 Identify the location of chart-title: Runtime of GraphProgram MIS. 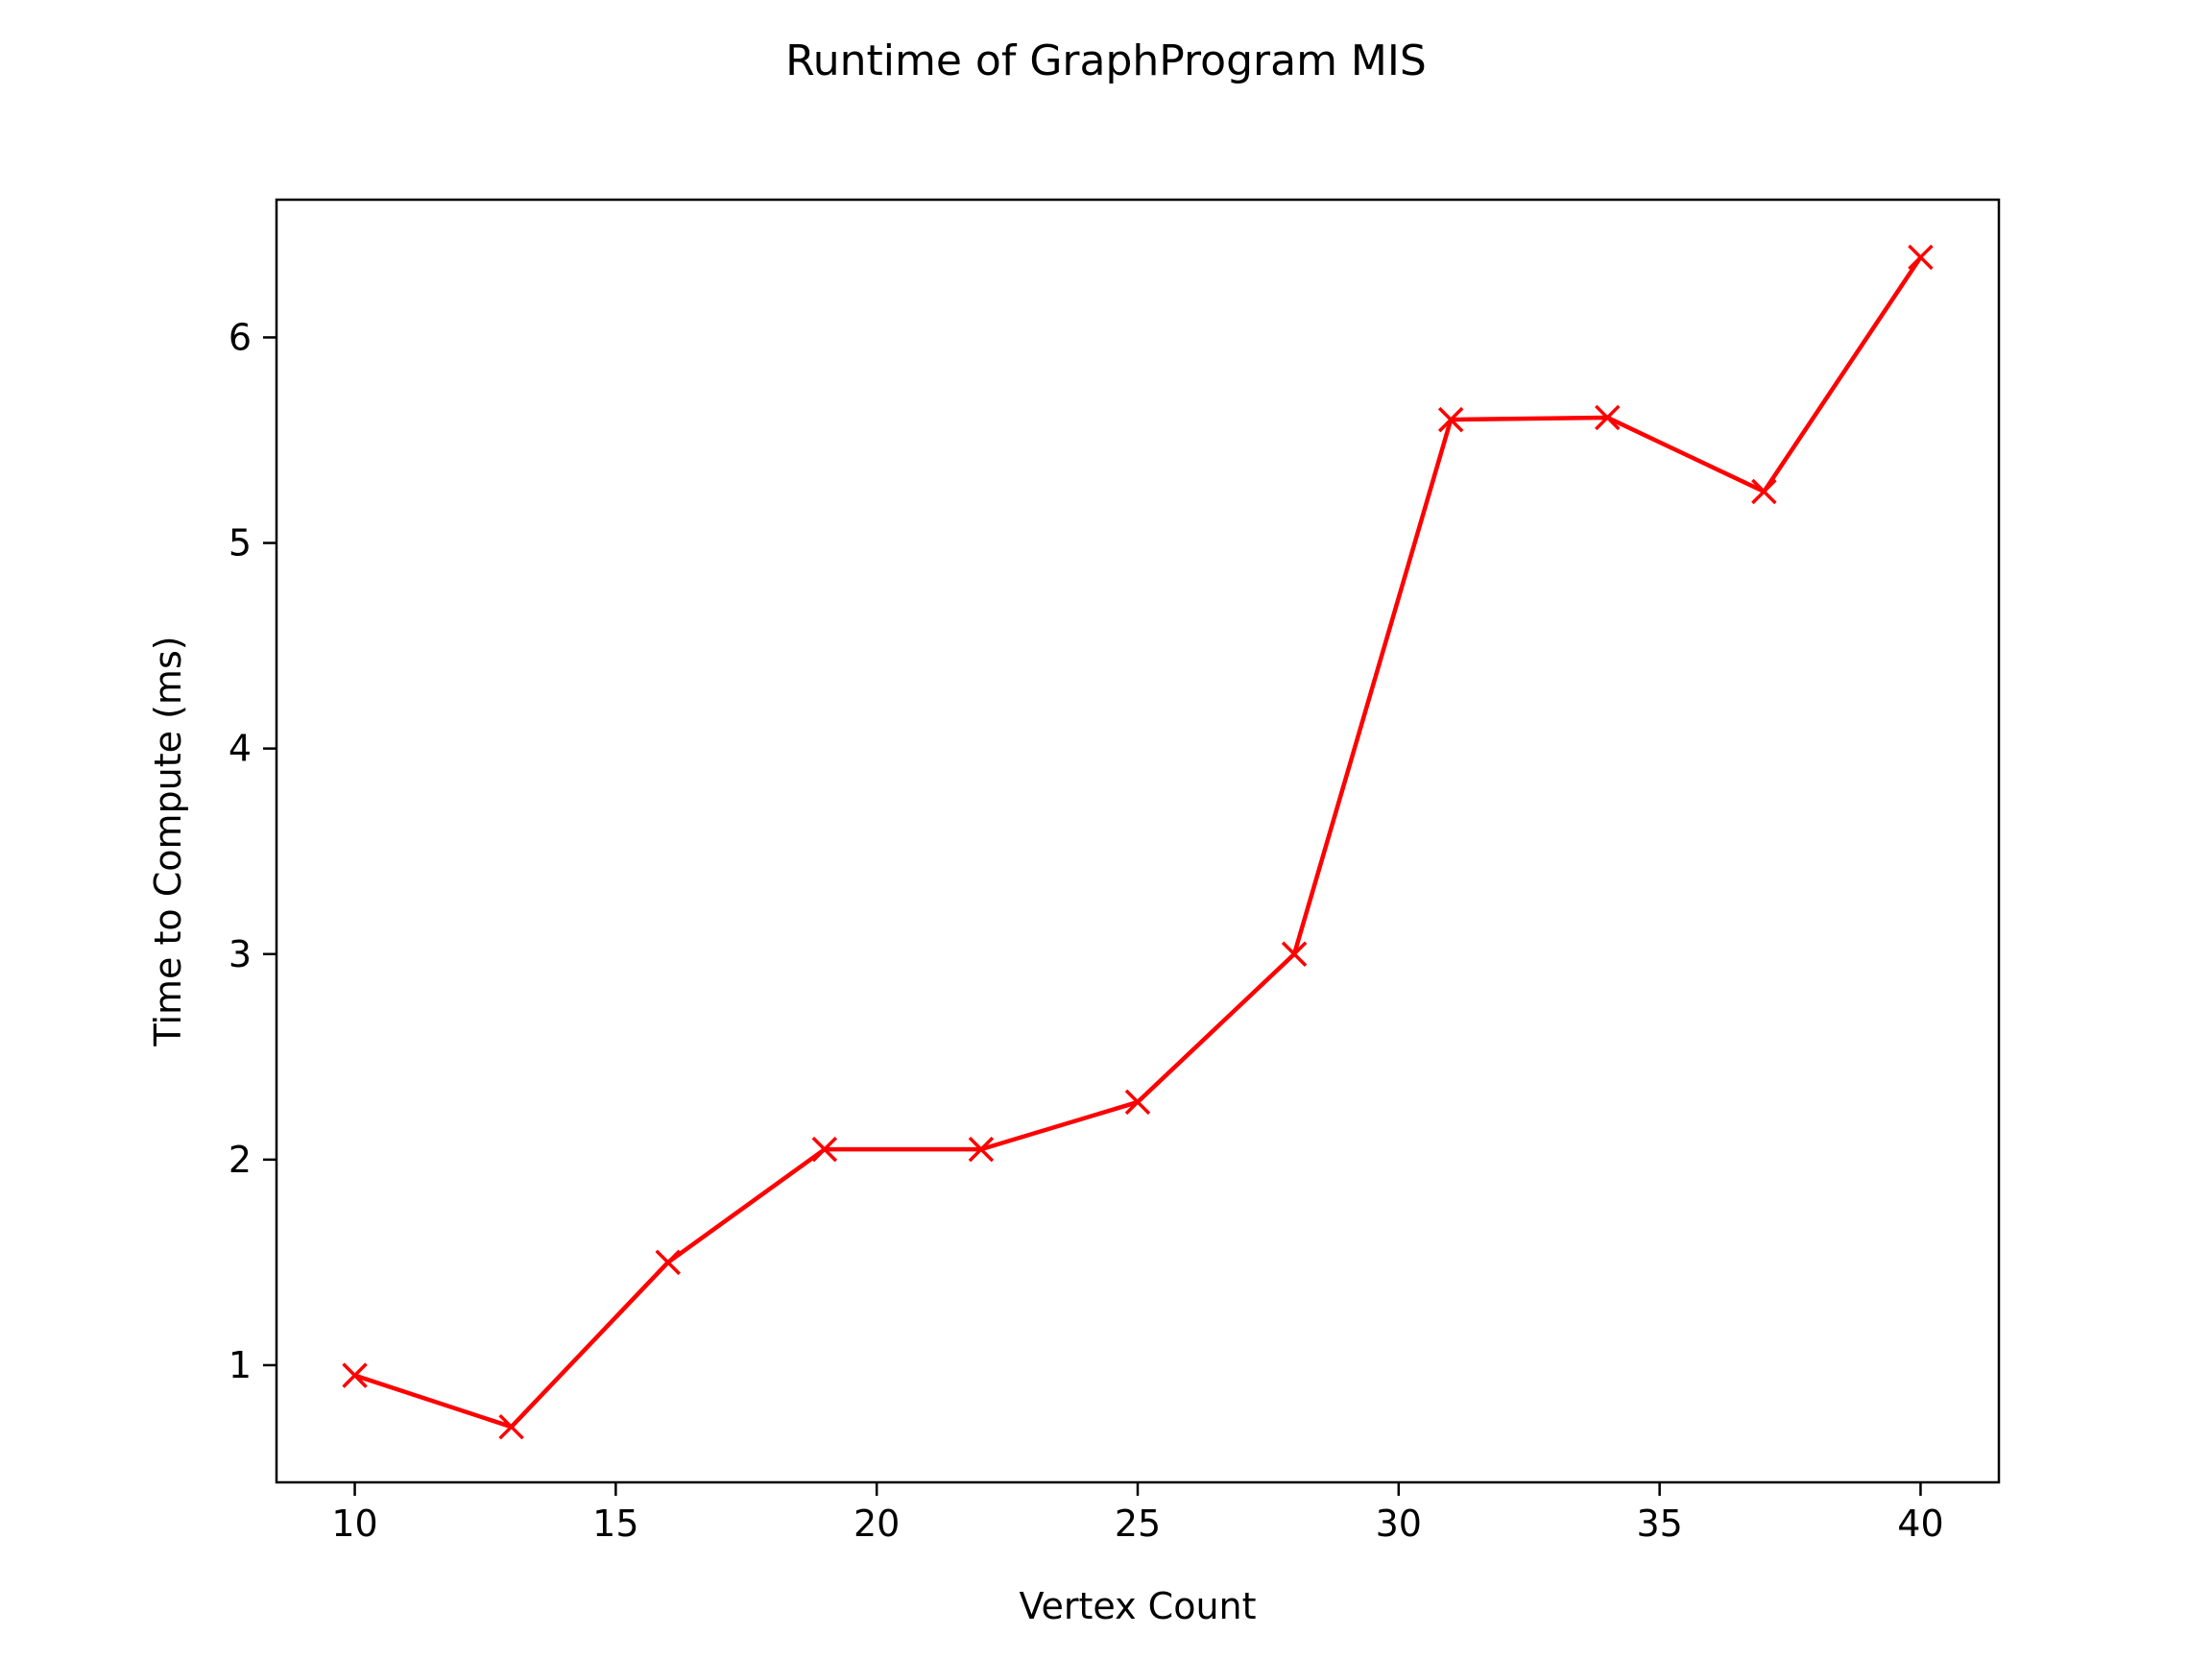
(1106, 61).